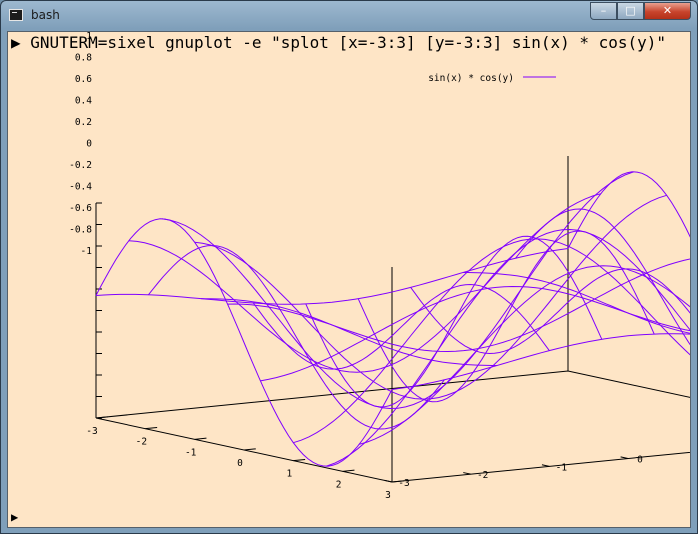 The width and height of the screenshot is (698, 534). What do you see at coordinates (388, 495) in the screenshot?
I see `x-tick-label: 3` at bounding box center [388, 495].